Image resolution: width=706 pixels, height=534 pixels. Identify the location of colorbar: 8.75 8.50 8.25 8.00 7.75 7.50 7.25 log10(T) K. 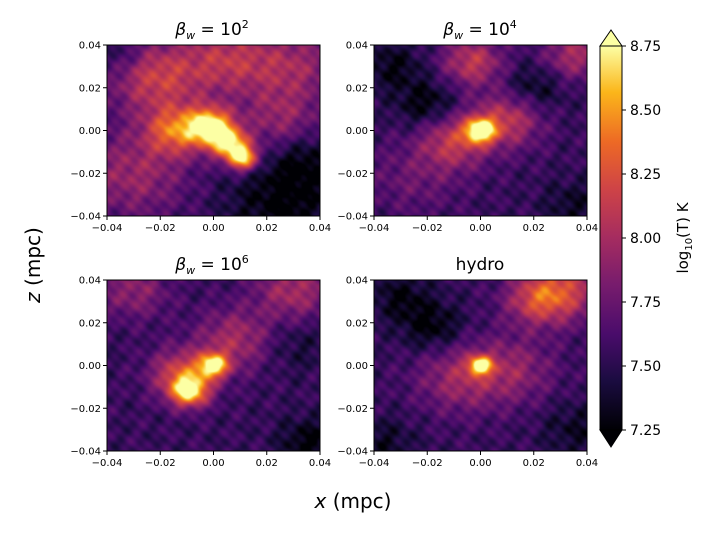
(647, 238).